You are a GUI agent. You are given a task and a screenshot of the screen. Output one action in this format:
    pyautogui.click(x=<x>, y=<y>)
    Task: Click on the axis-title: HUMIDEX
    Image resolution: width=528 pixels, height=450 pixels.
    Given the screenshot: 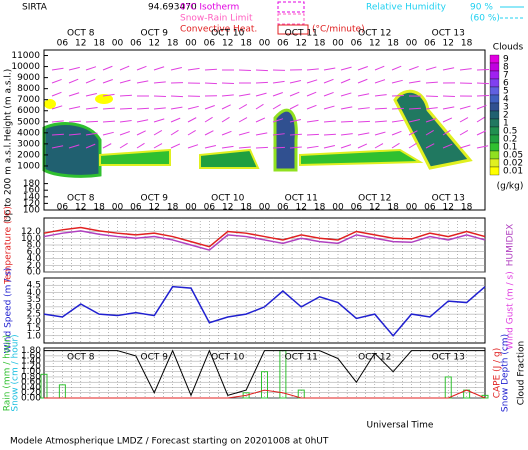 What is the action you would take?
    pyautogui.click(x=511, y=245)
    